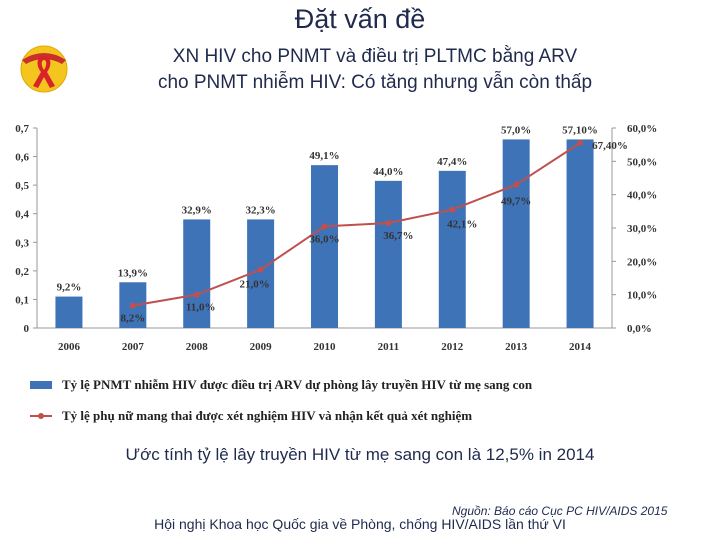  What do you see at coordinates (69, 347) in the screenshot?
I see `x-tick-label: 2006` at bounding box center [69, 347].